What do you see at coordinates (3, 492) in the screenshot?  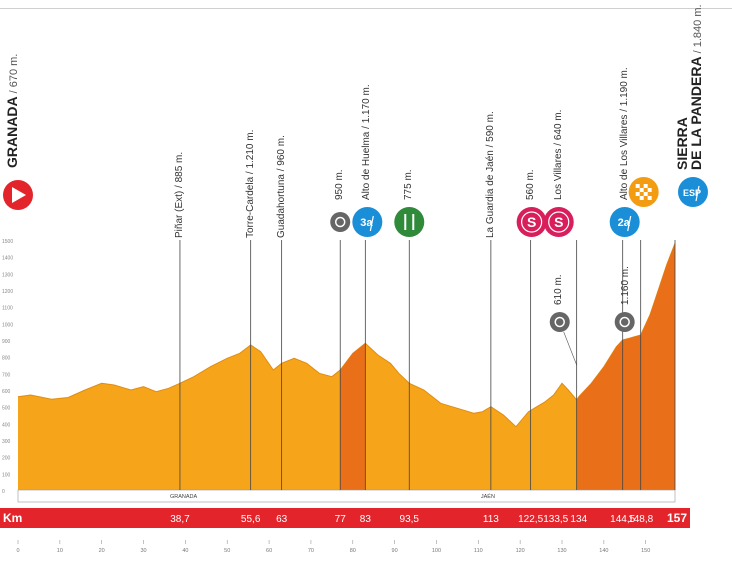 I see `left-scale-tick: 0` at bounding box center [3, 492].